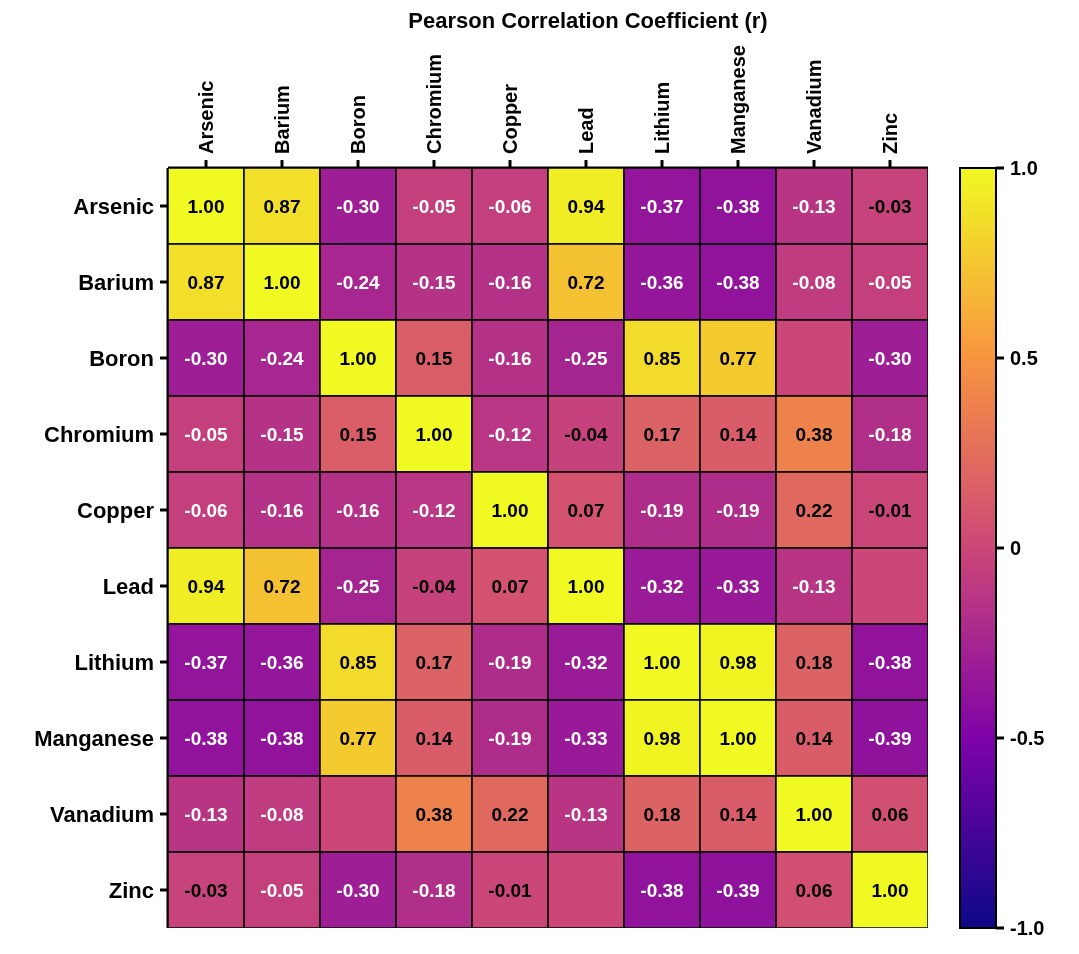 Image resolution: width=1079 pixels, height=954 pixels. I want to click on data-label: 0.85, so click(662, 358).